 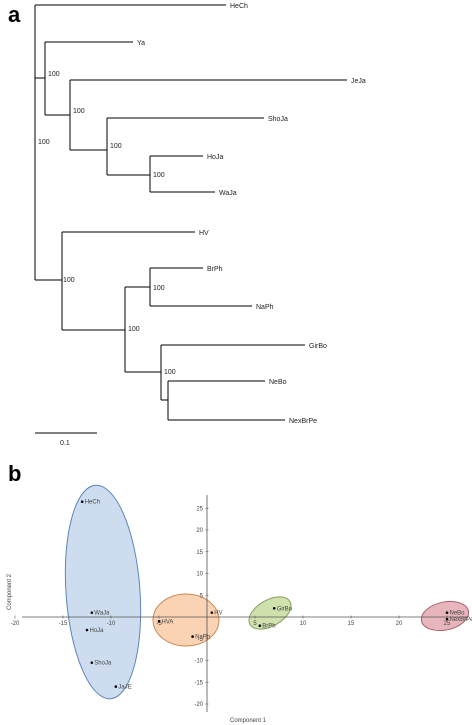 I want to click on x-tick-label: -15, so click(x=63, y=624).